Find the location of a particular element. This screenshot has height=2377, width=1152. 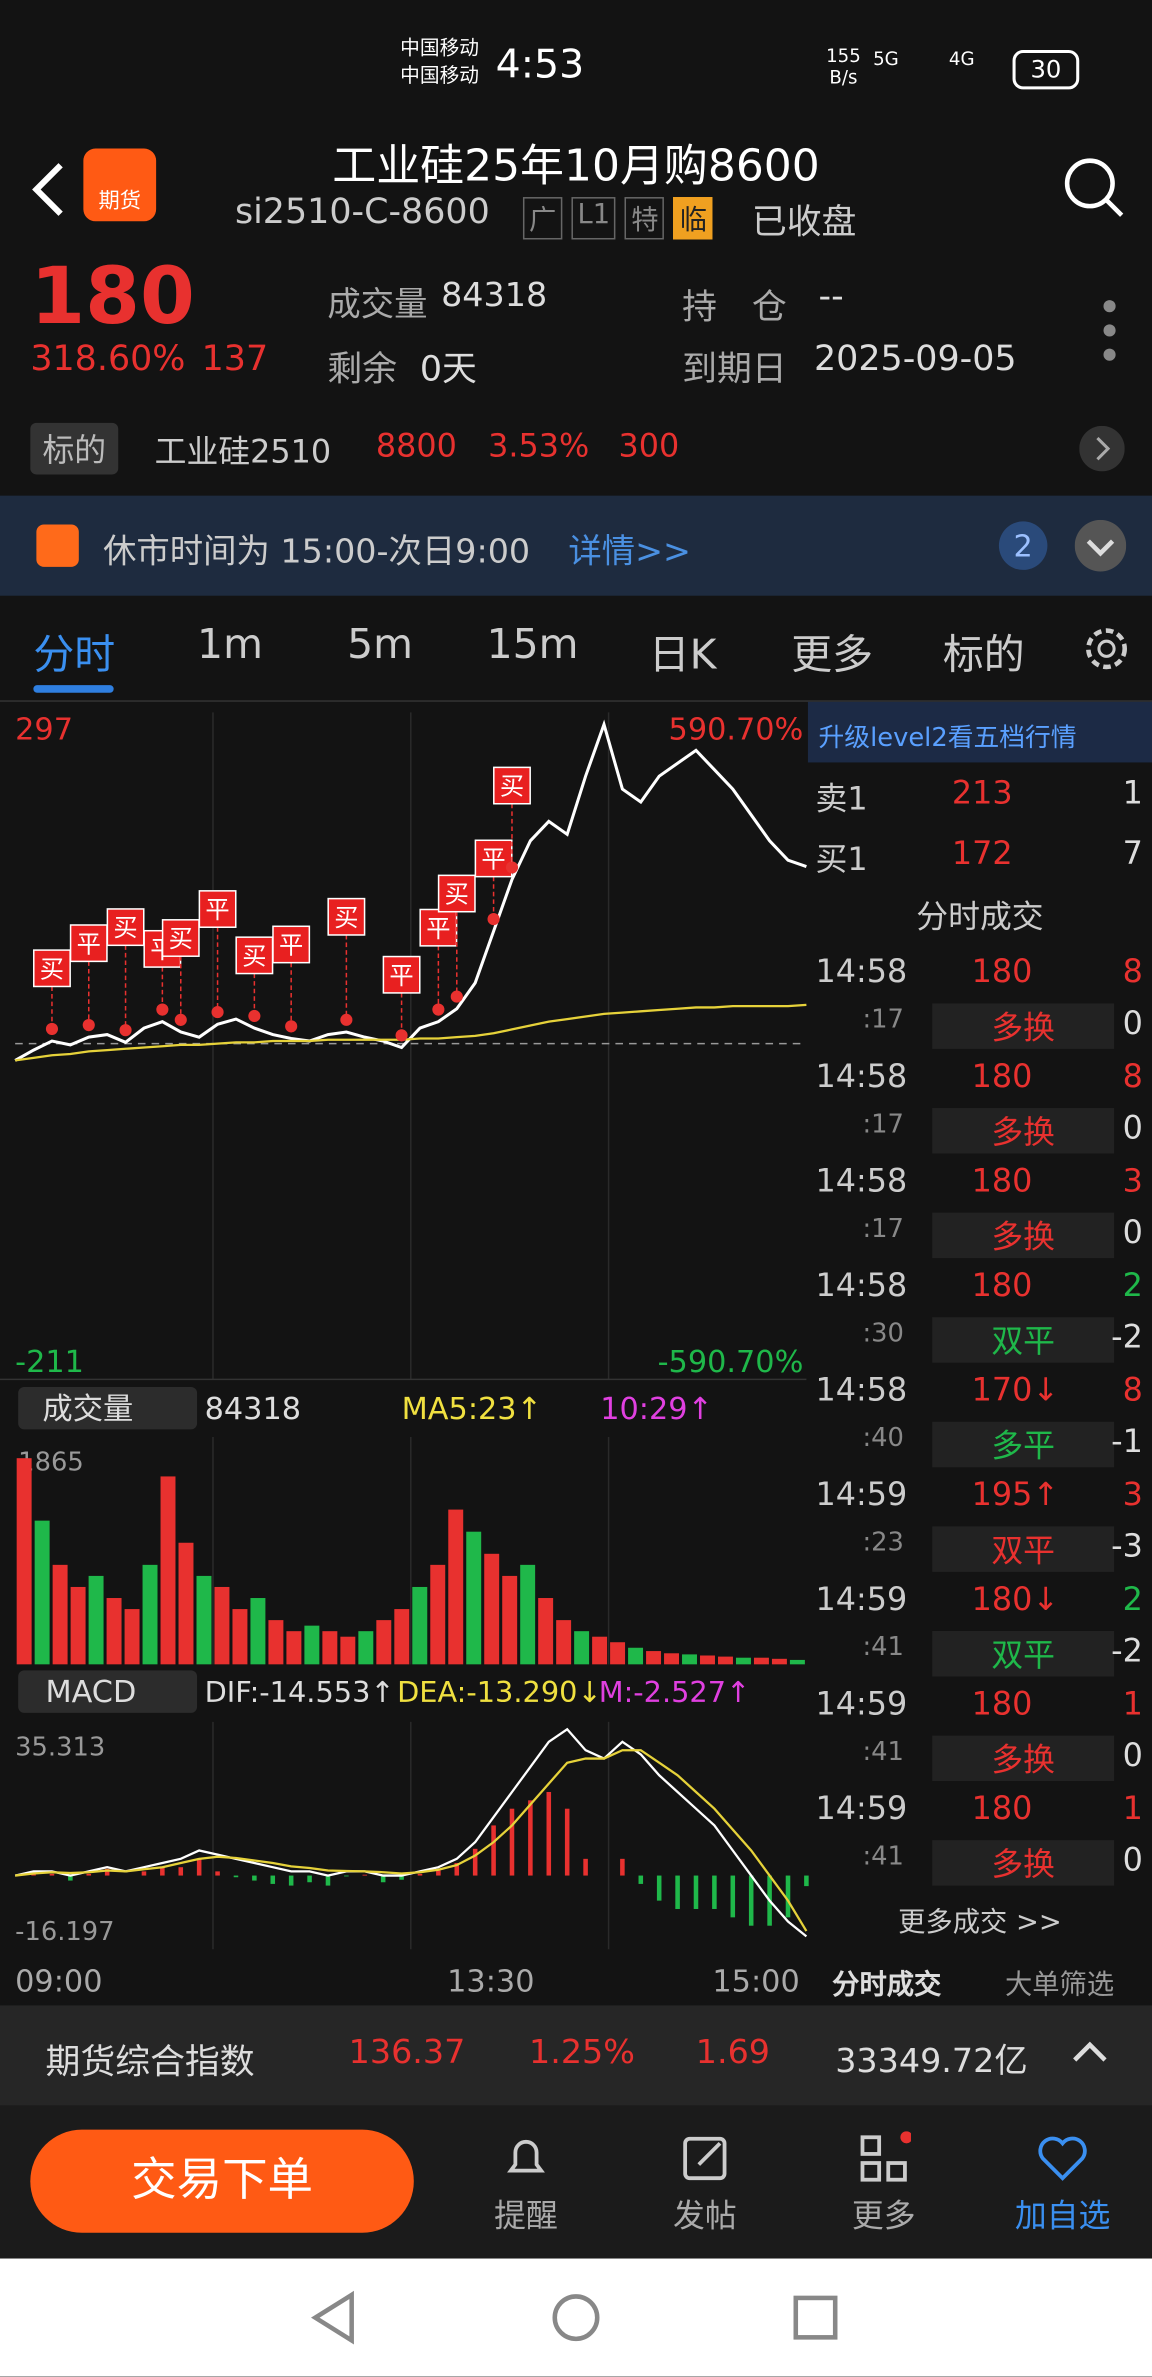

notice-count: 2 is located at coordinates (1023, 545).